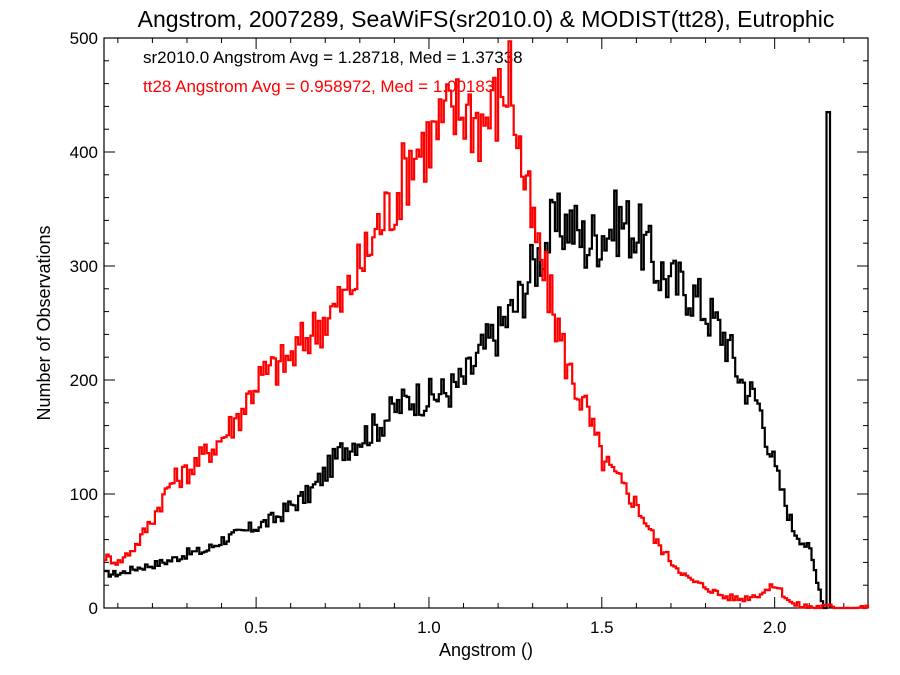 This screenshot has height=675, width=900. Describe the element at coordinates (256, 627) in the screenshot. I see `x-tick-label: 0.5` at that location.